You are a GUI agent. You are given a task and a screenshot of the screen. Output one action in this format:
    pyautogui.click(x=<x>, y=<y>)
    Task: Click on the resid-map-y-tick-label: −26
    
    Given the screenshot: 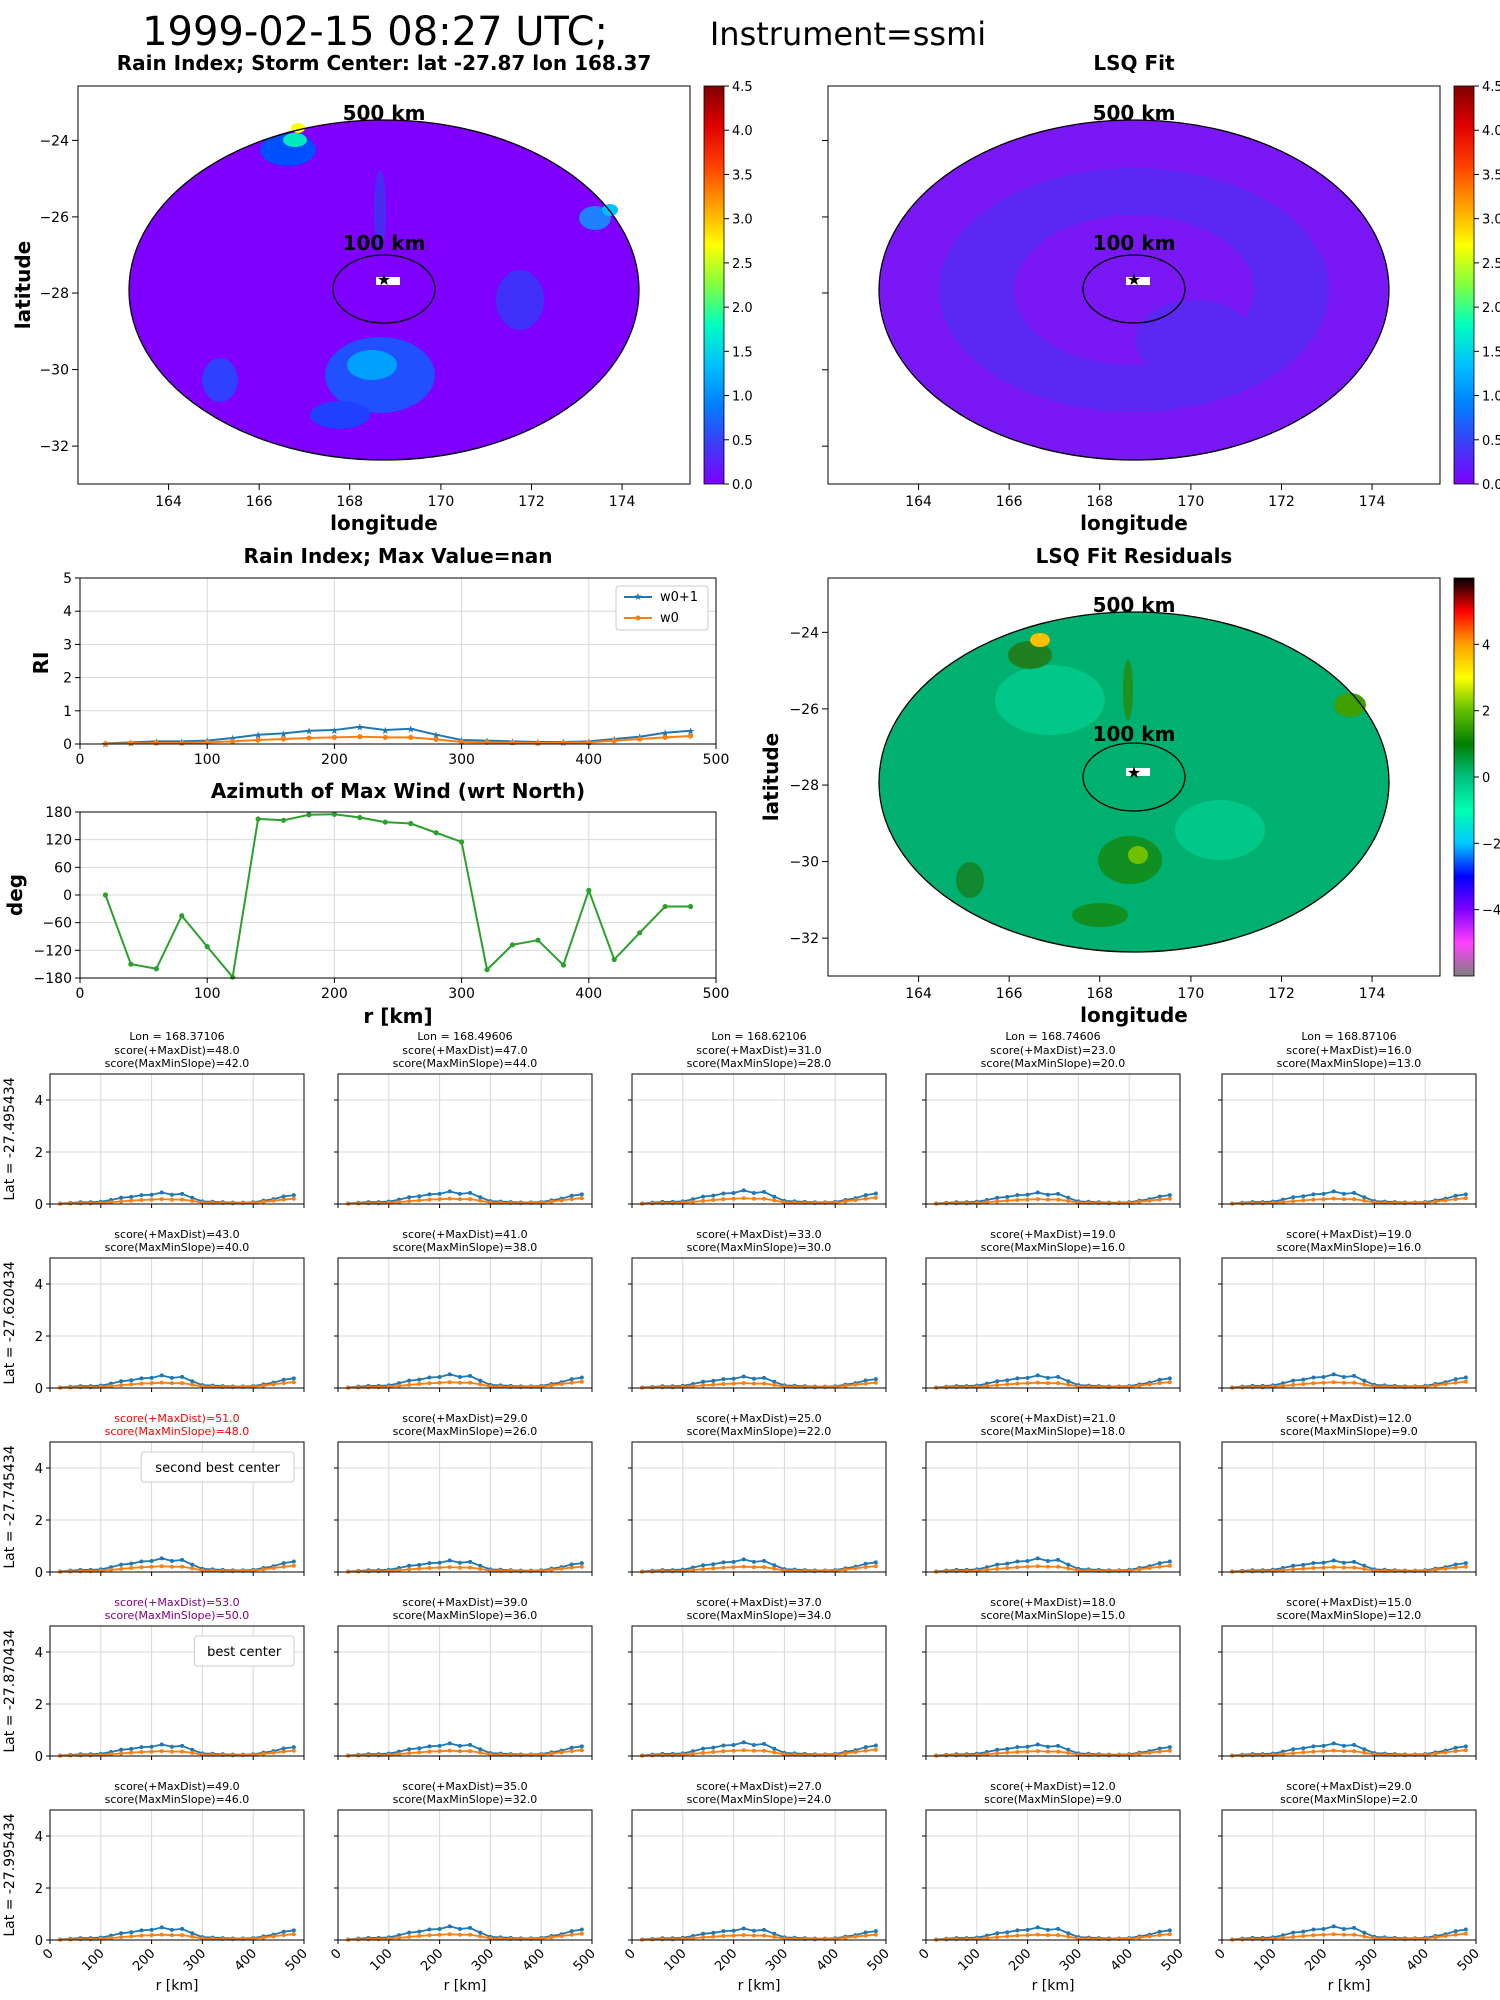 What is the action you would take?
    pyautogui.click(x=804, y=710)
    